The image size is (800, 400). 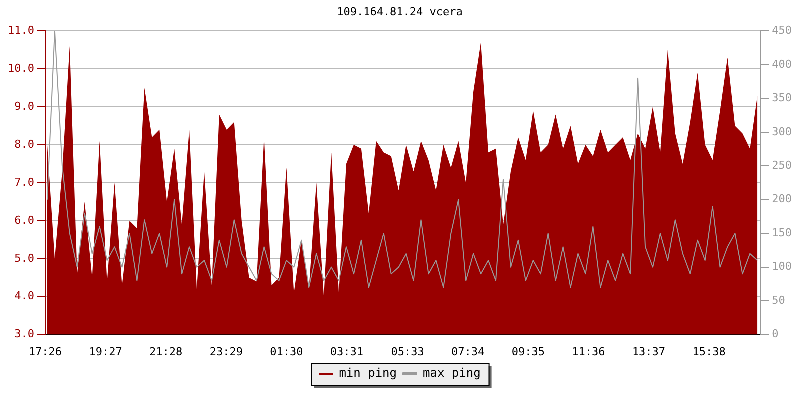 I want to click on x-tick-label: 23:29, so click(x=226, y=351).